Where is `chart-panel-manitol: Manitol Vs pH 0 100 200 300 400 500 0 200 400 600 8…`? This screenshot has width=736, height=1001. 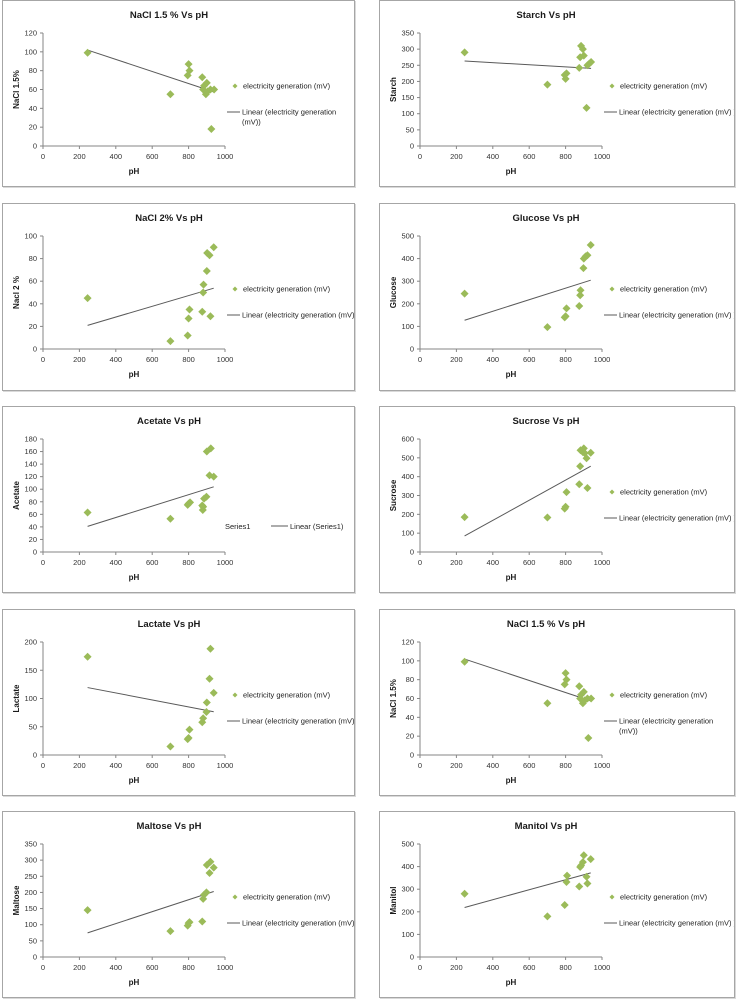
chart-panel-manitol: Manitol Vs pH 0 100 200 300 400 500 0 200 400 600 8… is located at coordinates (557, 904).